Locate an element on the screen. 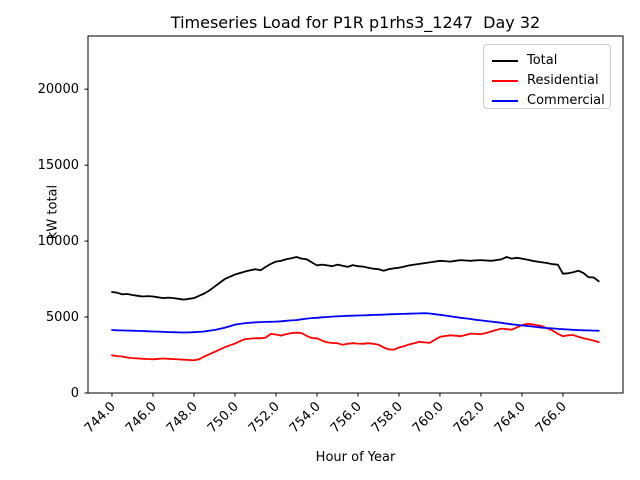 This screenshot has height=480, width=640. legend-label: Total is located at coordinates (542, 60).